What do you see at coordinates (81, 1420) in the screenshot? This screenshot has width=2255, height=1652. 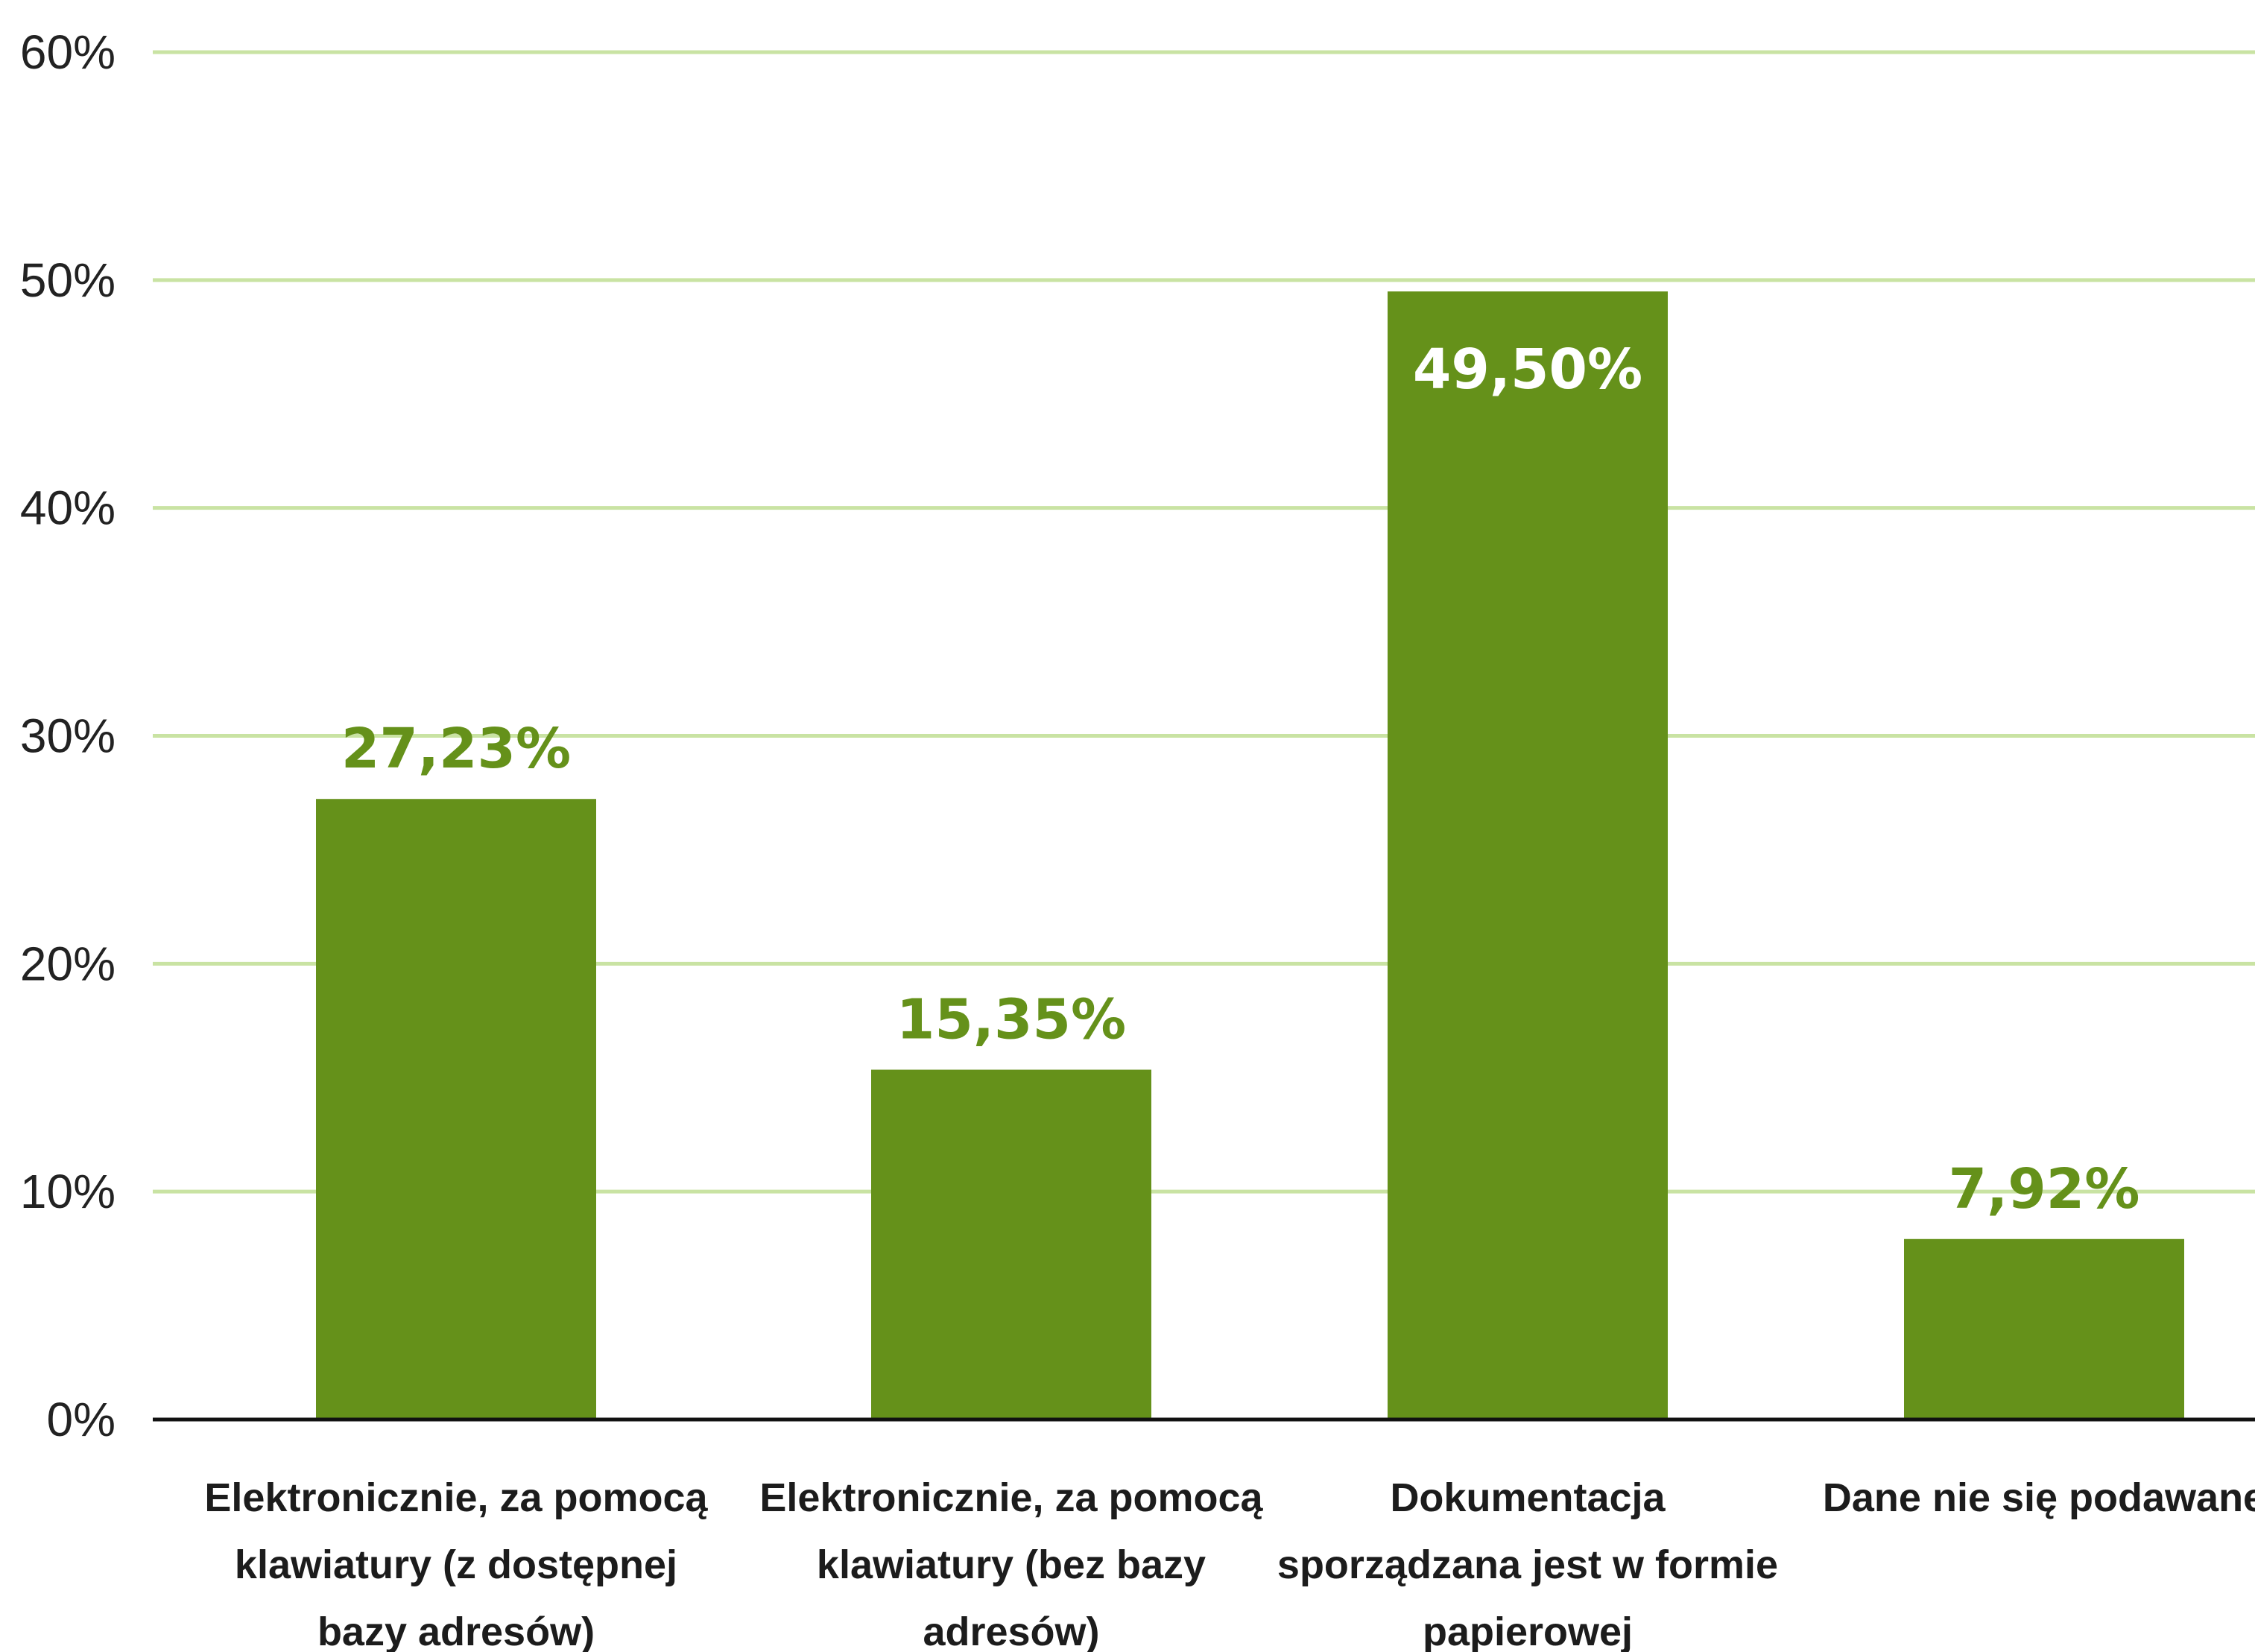 I see `y-tick-label: 0%` at bounding box center [81, 1420].